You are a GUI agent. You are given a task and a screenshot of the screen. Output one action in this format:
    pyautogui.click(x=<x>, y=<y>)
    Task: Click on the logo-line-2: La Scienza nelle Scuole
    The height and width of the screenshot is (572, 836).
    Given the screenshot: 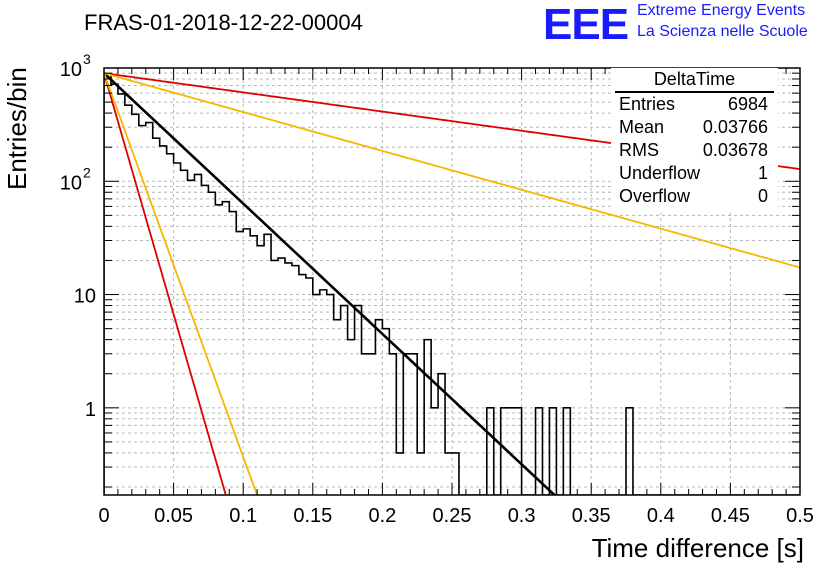 What is the action you would take?
    pyautogui.click(x=722, y=31)
    